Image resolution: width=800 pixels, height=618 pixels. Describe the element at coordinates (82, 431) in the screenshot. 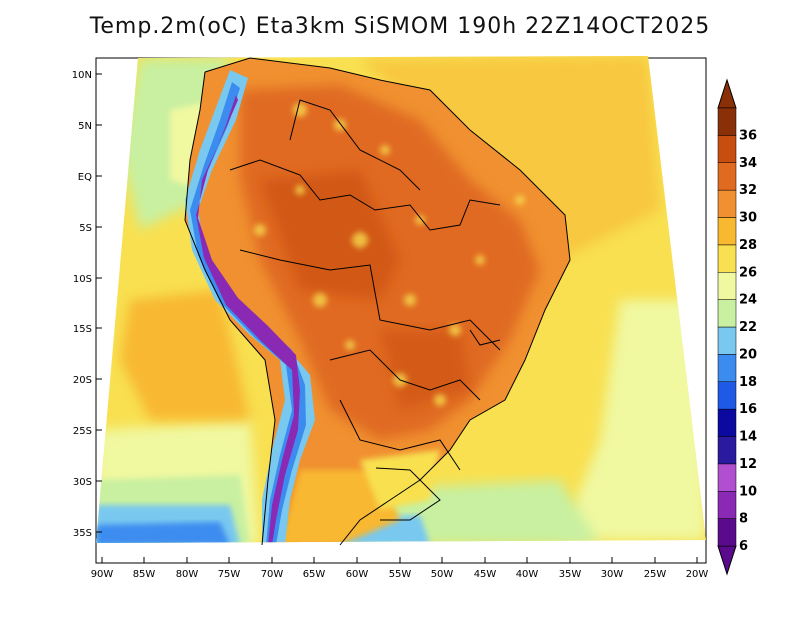

I see `lat-label: 25S` at that location.